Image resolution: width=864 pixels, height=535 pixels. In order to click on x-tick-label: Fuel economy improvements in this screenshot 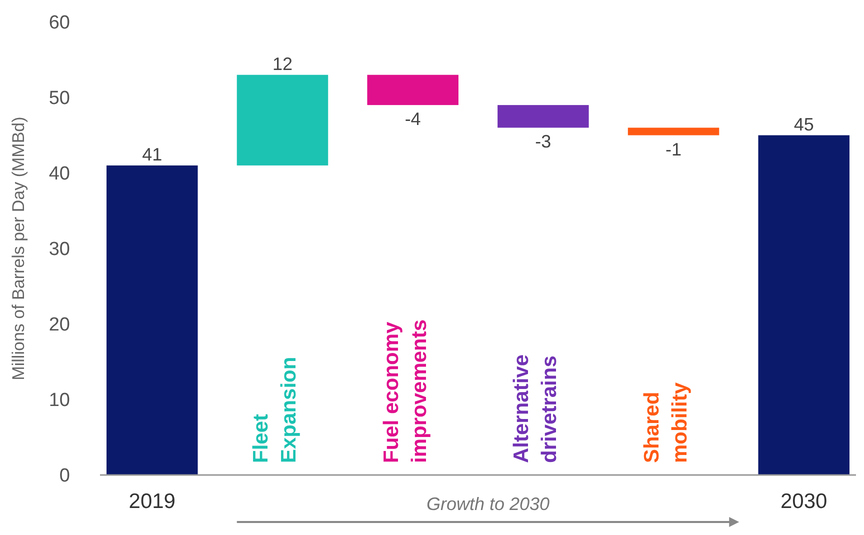, I will do `click(405, 391)`.